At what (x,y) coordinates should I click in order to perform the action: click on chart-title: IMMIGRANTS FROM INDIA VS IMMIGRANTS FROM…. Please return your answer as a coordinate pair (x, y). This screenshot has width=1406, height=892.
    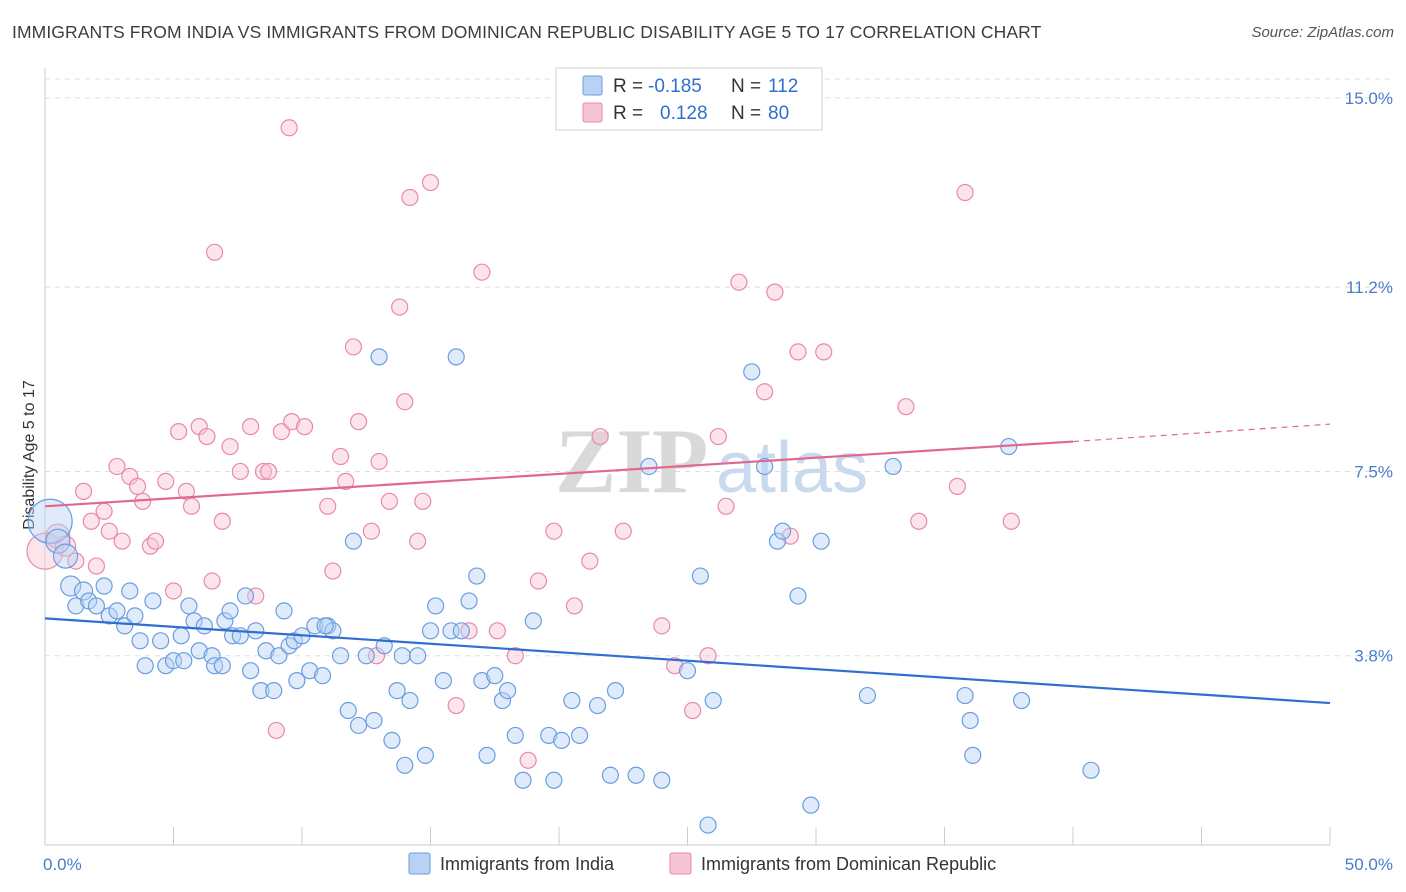
    Looking at the image, I should click on (527, 32).